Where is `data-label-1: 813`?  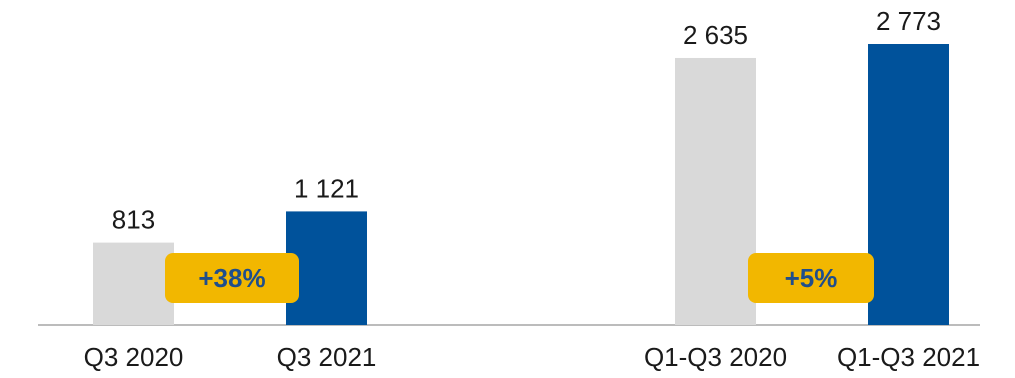 data-label-1: 813 is located at coordinates (133, 220).